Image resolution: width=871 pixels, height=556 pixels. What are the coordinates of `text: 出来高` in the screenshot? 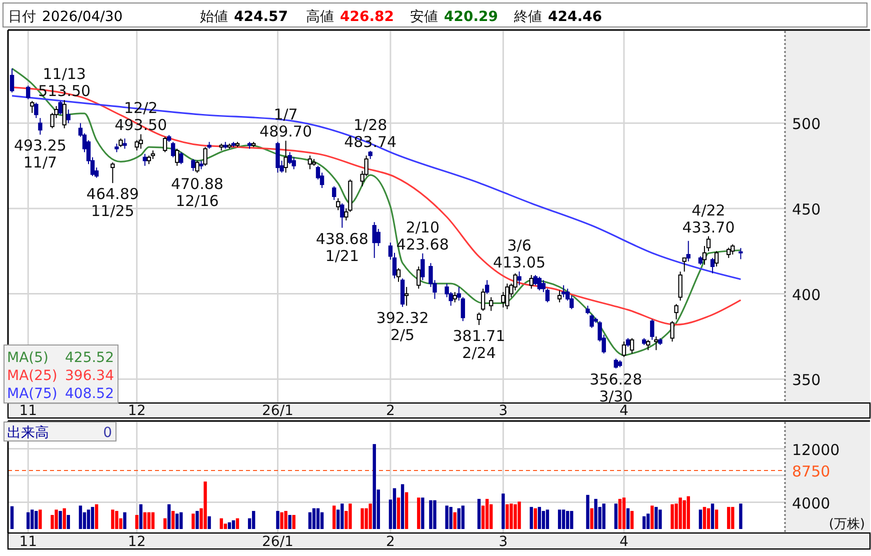 It's located at (28, 433).